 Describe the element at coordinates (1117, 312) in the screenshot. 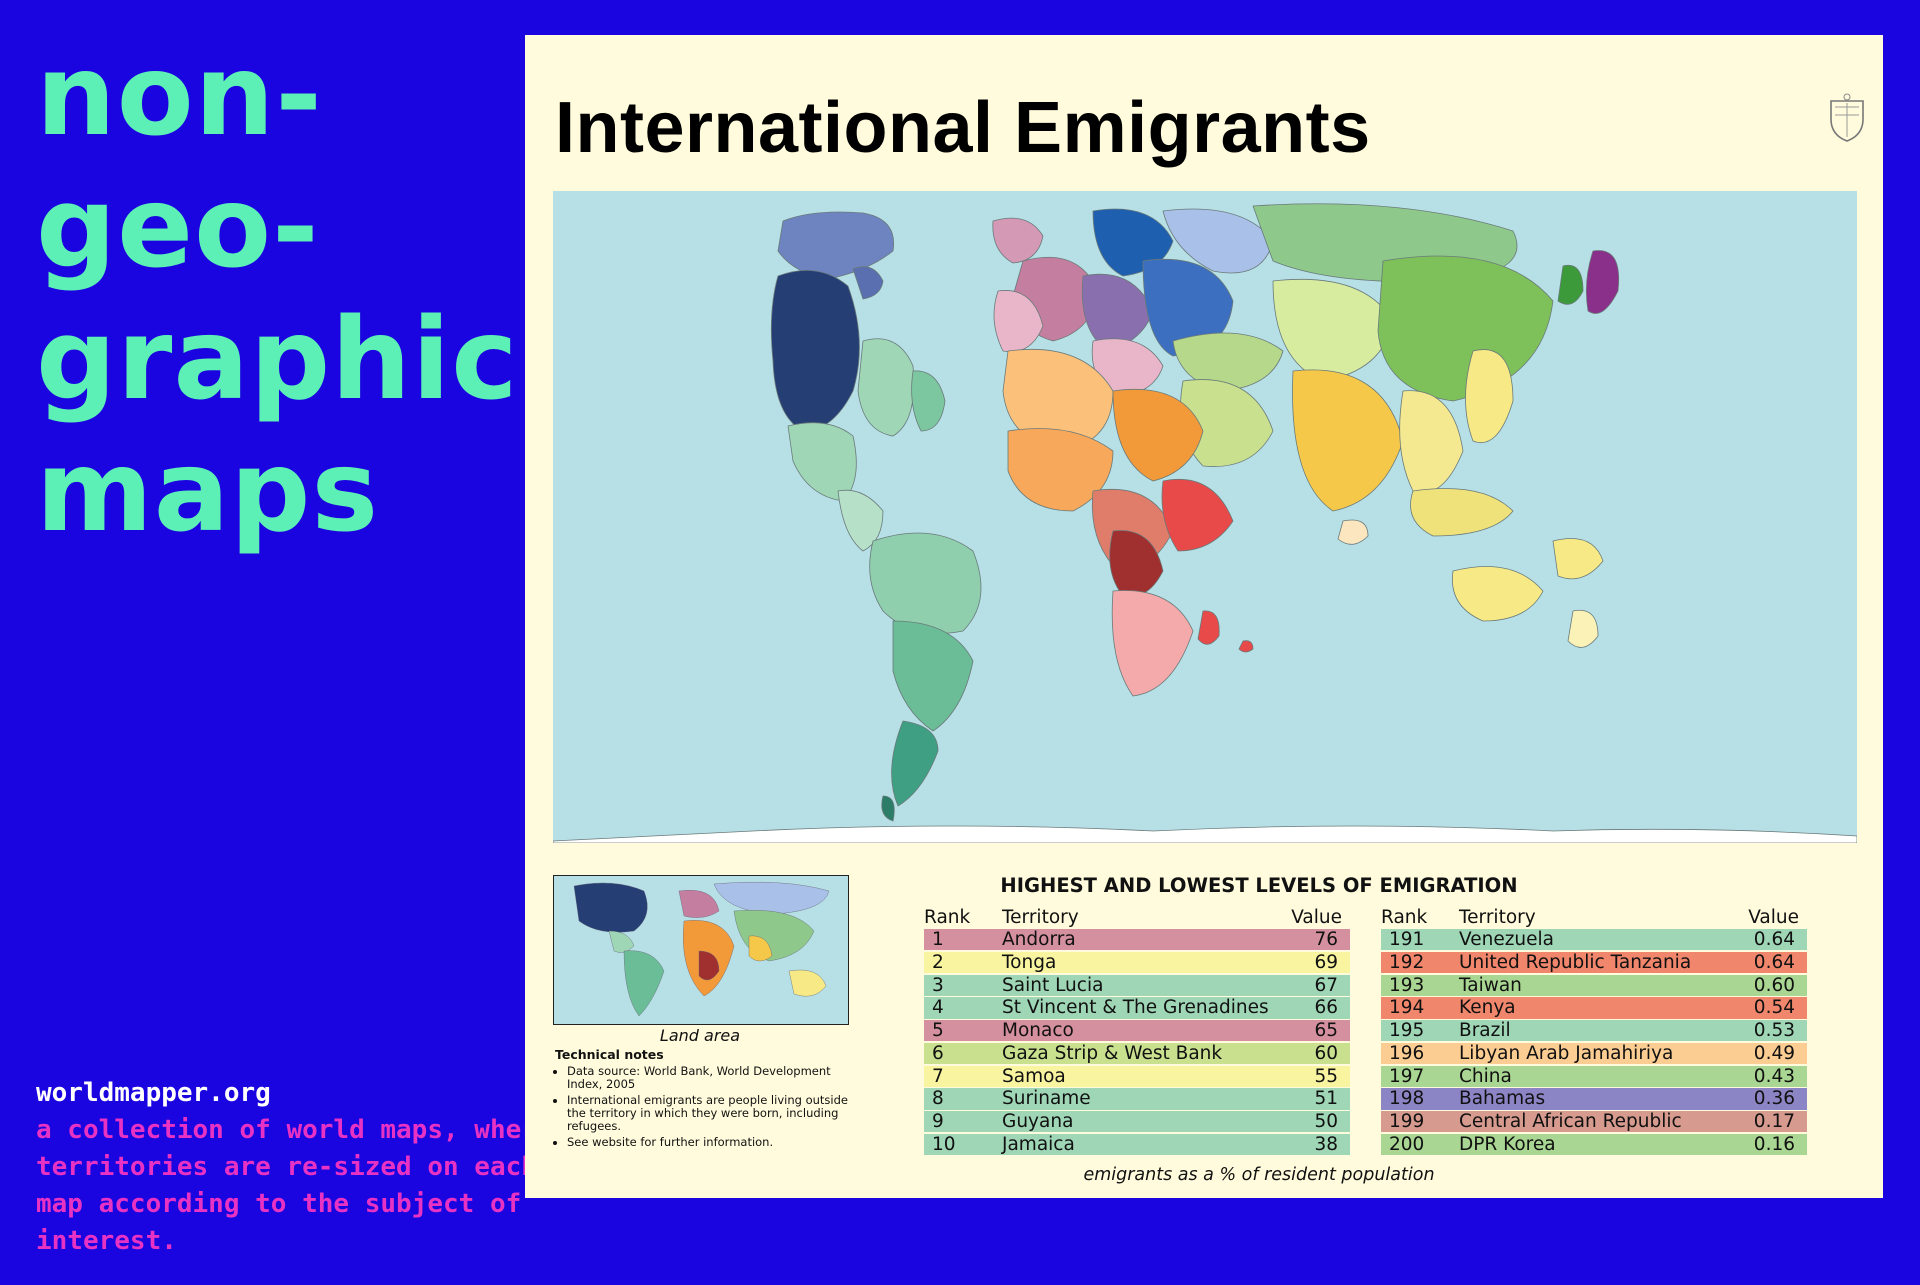

I see `region-central-europe` at that location.